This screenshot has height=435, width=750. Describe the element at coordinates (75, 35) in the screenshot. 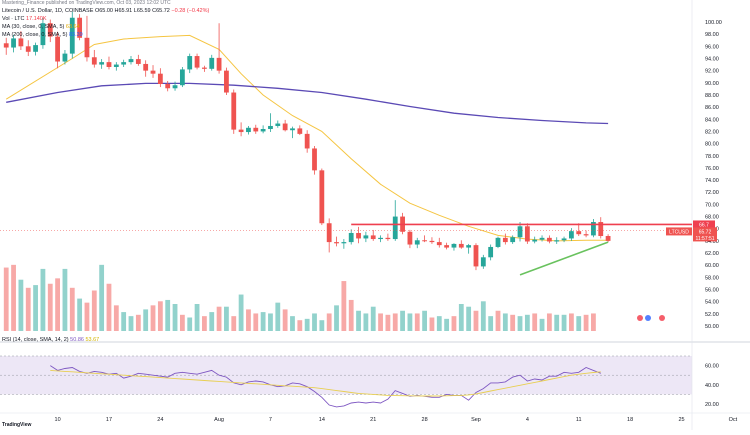

I see `ma200-legend-value: 83.39` at that location.